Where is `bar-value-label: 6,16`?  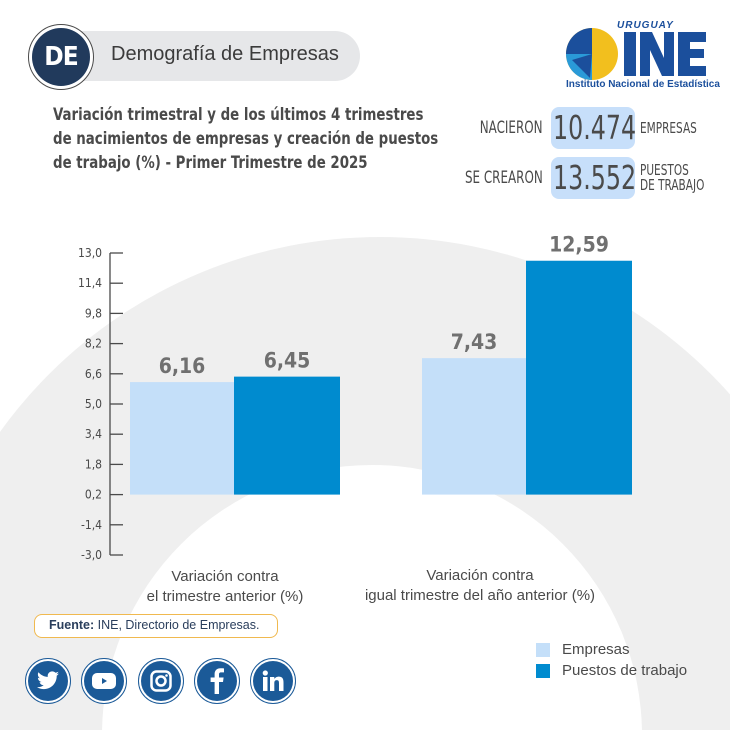 bar-value-label: 6,16 is located at coordinates (182, 366).